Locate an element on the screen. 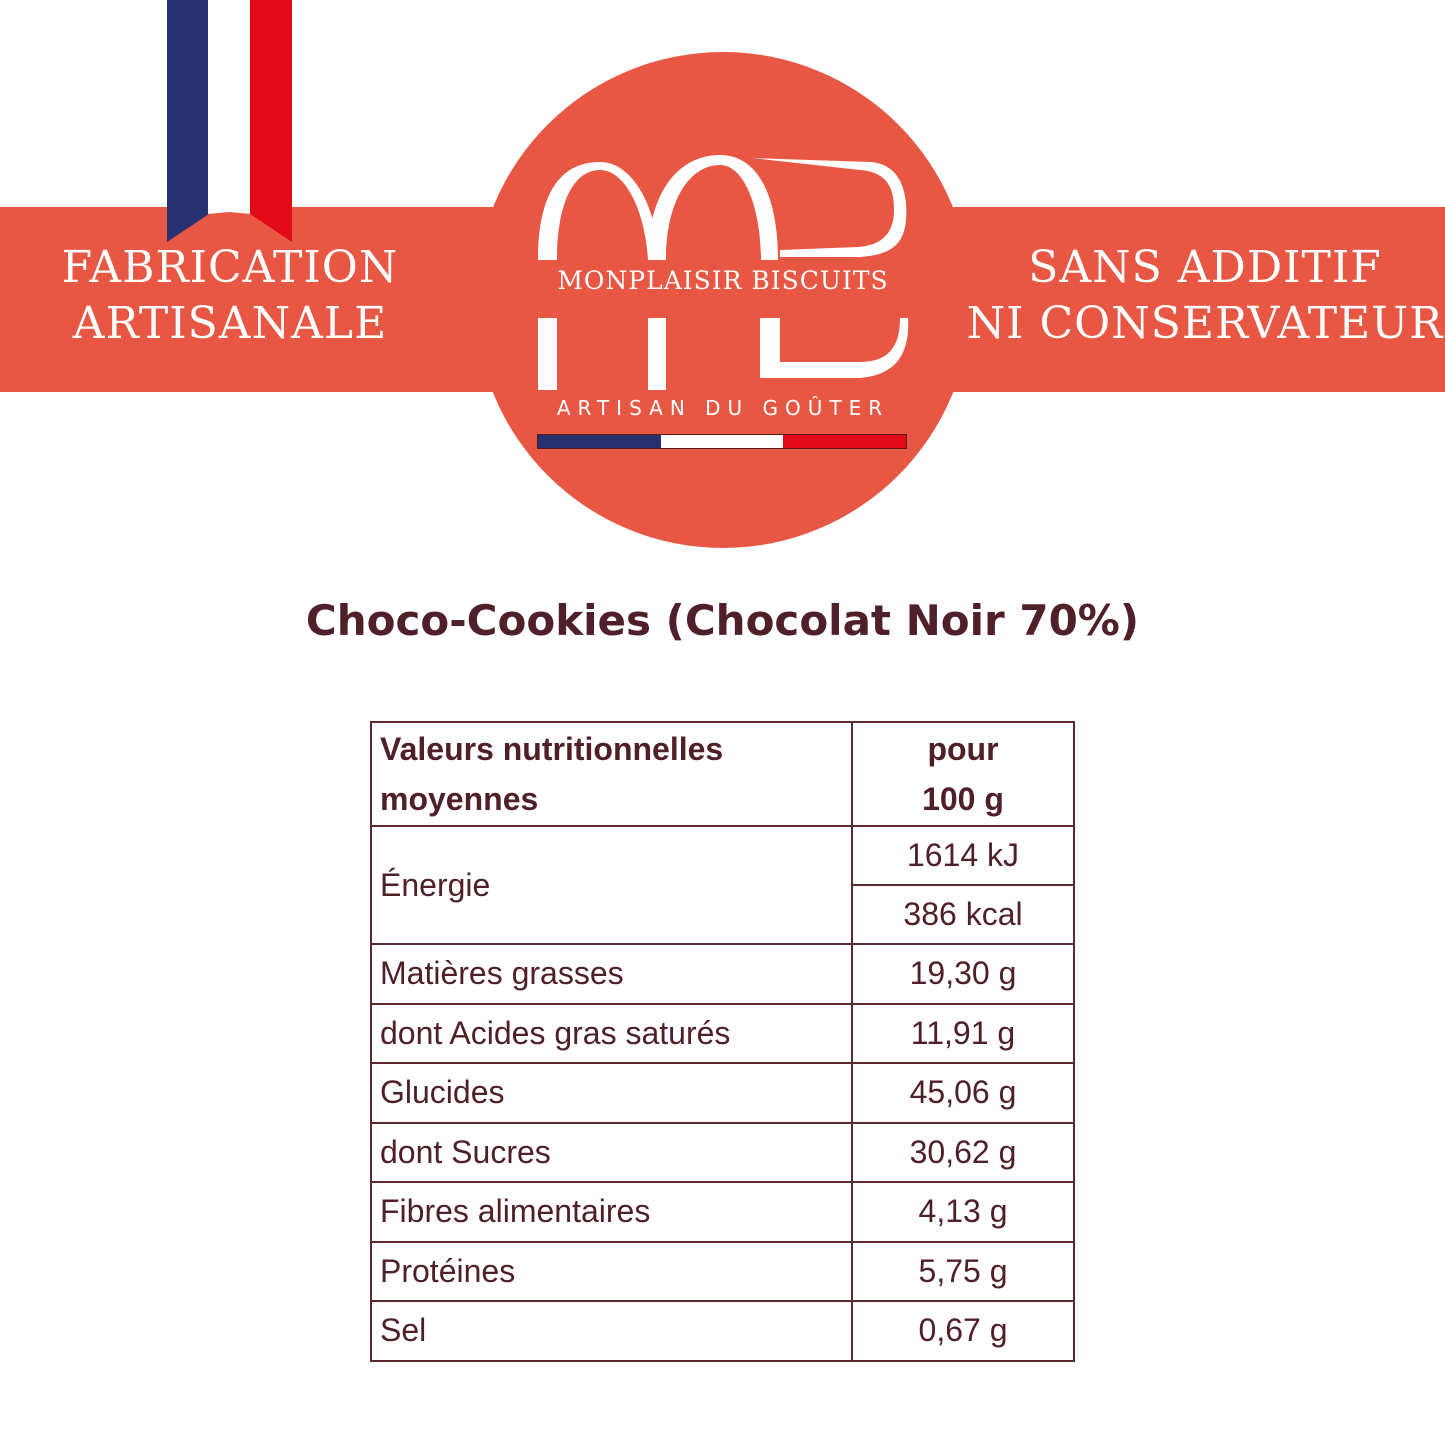 This screenshot has width=1445, height=1445. nutrient-value: 11,91 g is located at coordinates (963, 1033).